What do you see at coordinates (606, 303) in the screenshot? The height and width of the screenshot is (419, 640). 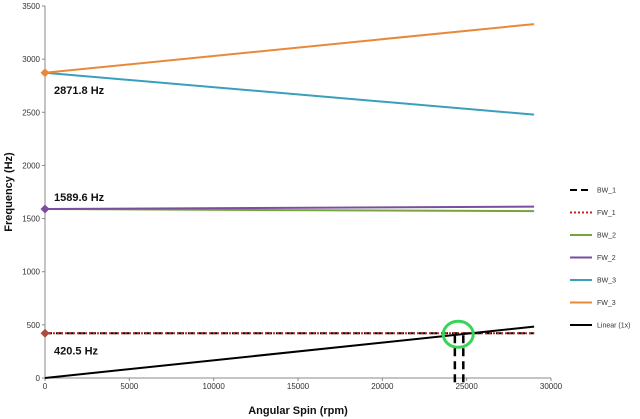 I see `legend-label: FW_3` at bounding box center [606, 303].